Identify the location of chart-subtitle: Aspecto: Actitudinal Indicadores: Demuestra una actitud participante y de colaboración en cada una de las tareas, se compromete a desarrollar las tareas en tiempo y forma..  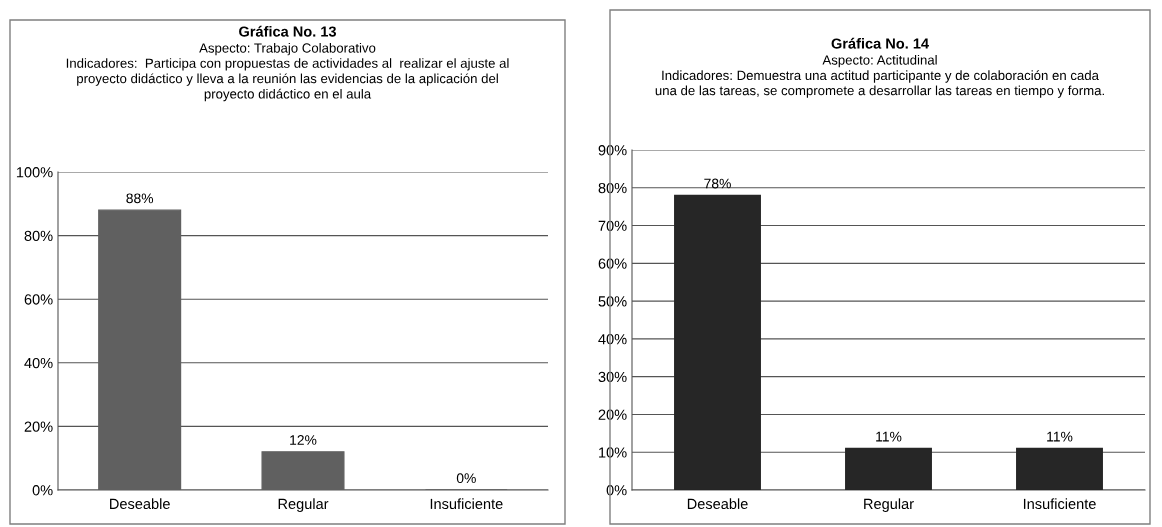
(879, 76).